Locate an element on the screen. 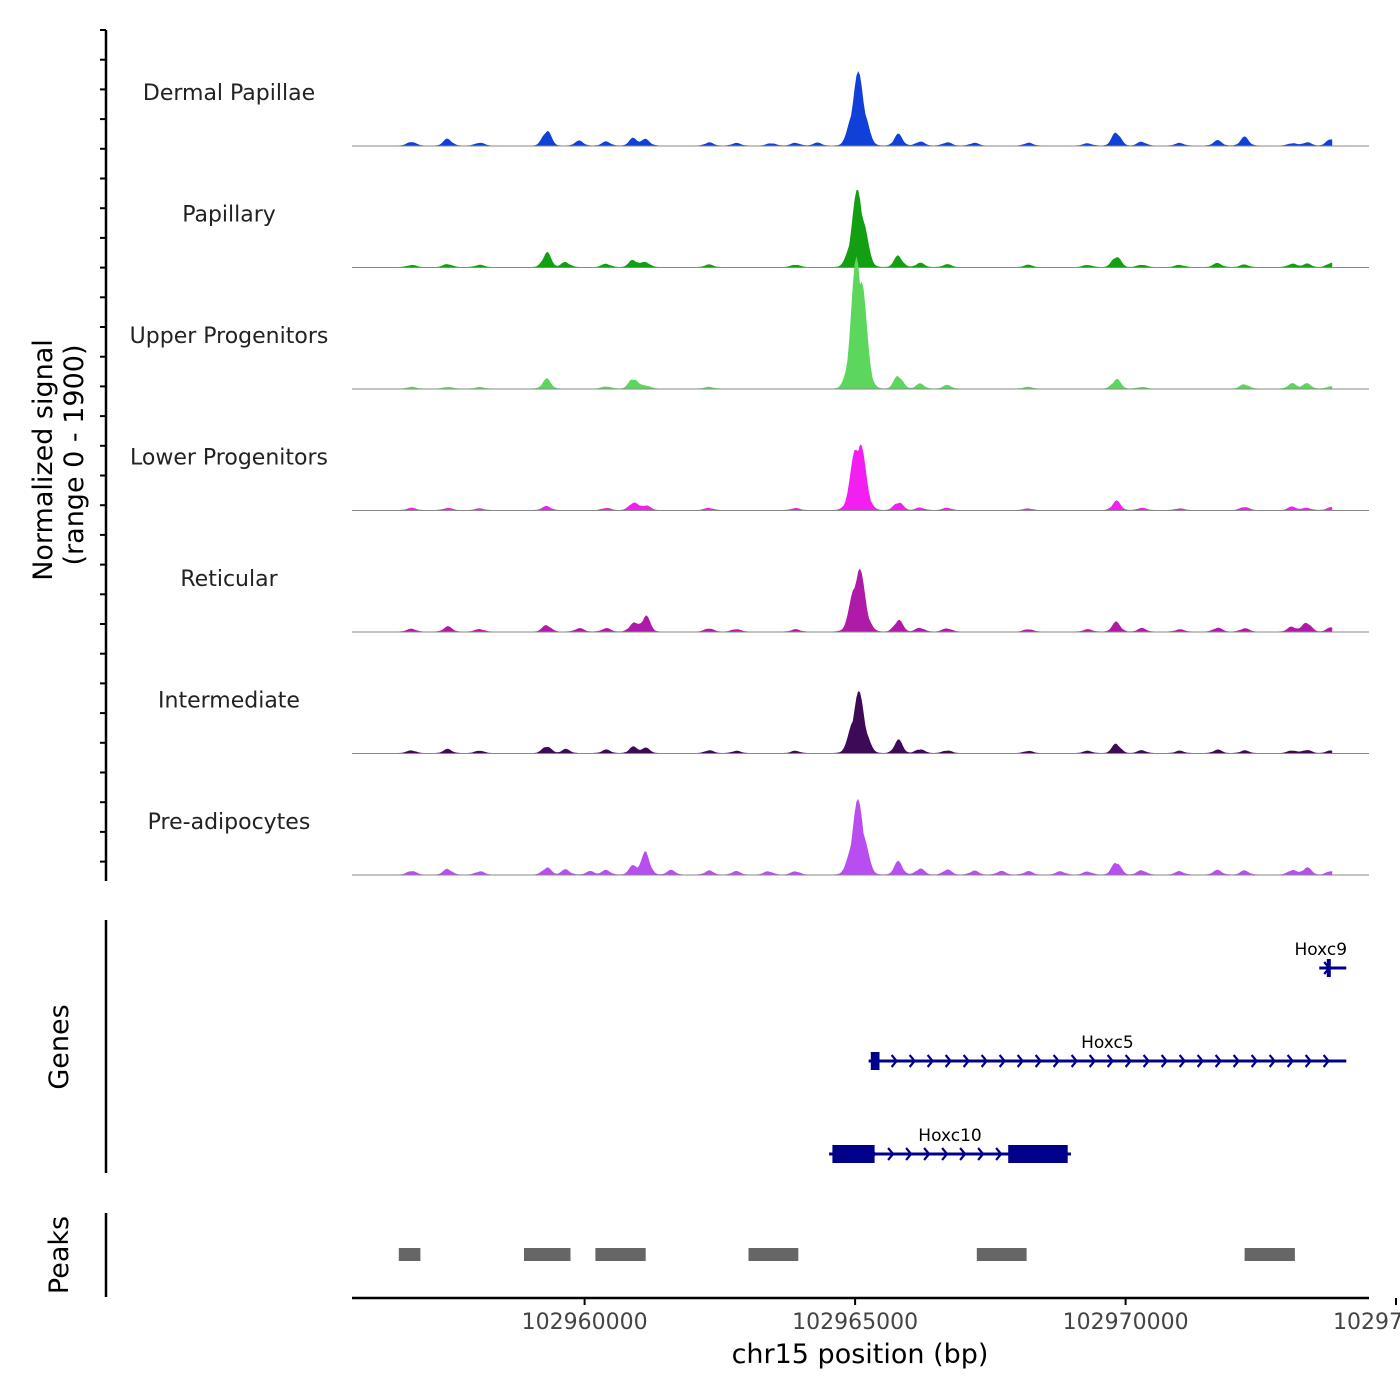 This screenshot has width=1400, height=1400. track-label: Reticular is located at coordinates (229, 579).